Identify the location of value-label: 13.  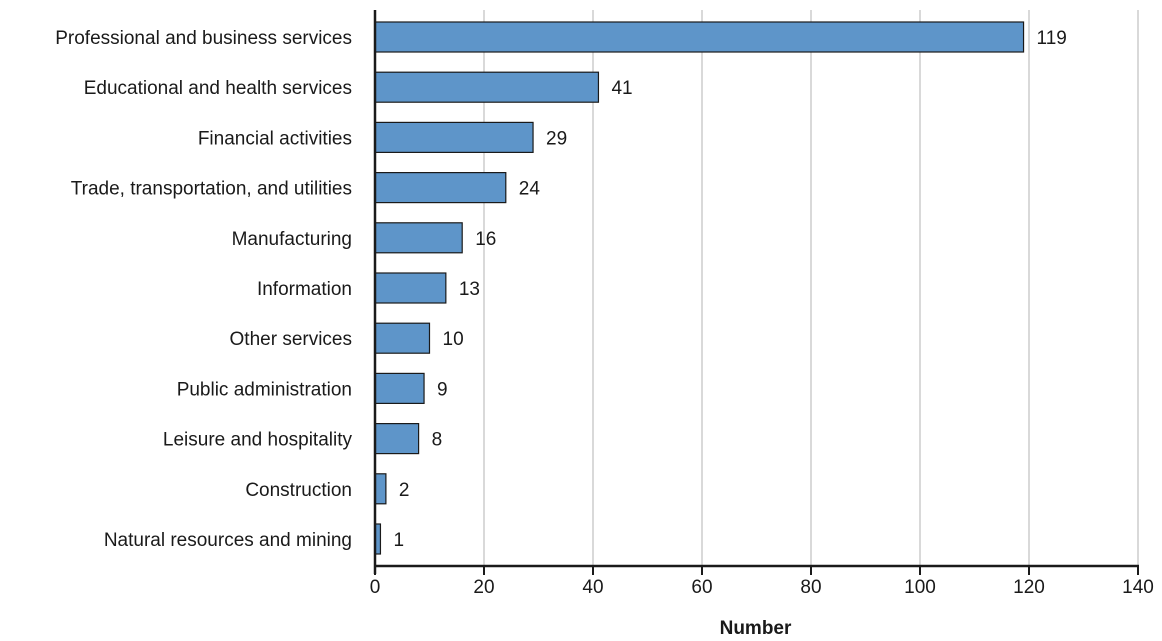
(469, 289).